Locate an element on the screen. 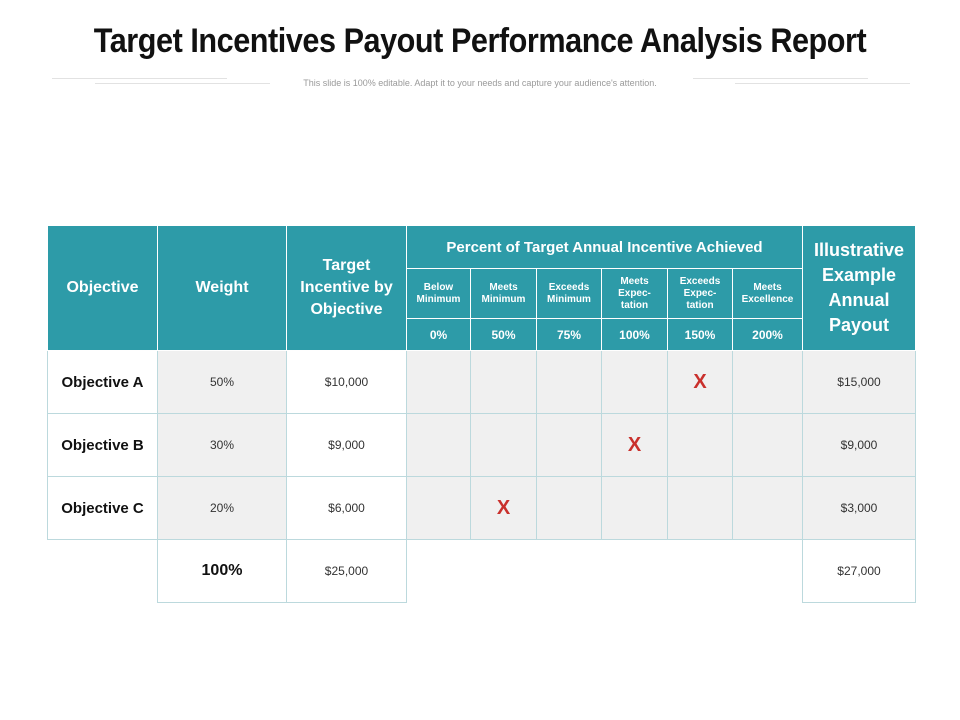 This screenshot has width=960, height=720. payout-value: $15,000 is located at coordinates (859, 382).